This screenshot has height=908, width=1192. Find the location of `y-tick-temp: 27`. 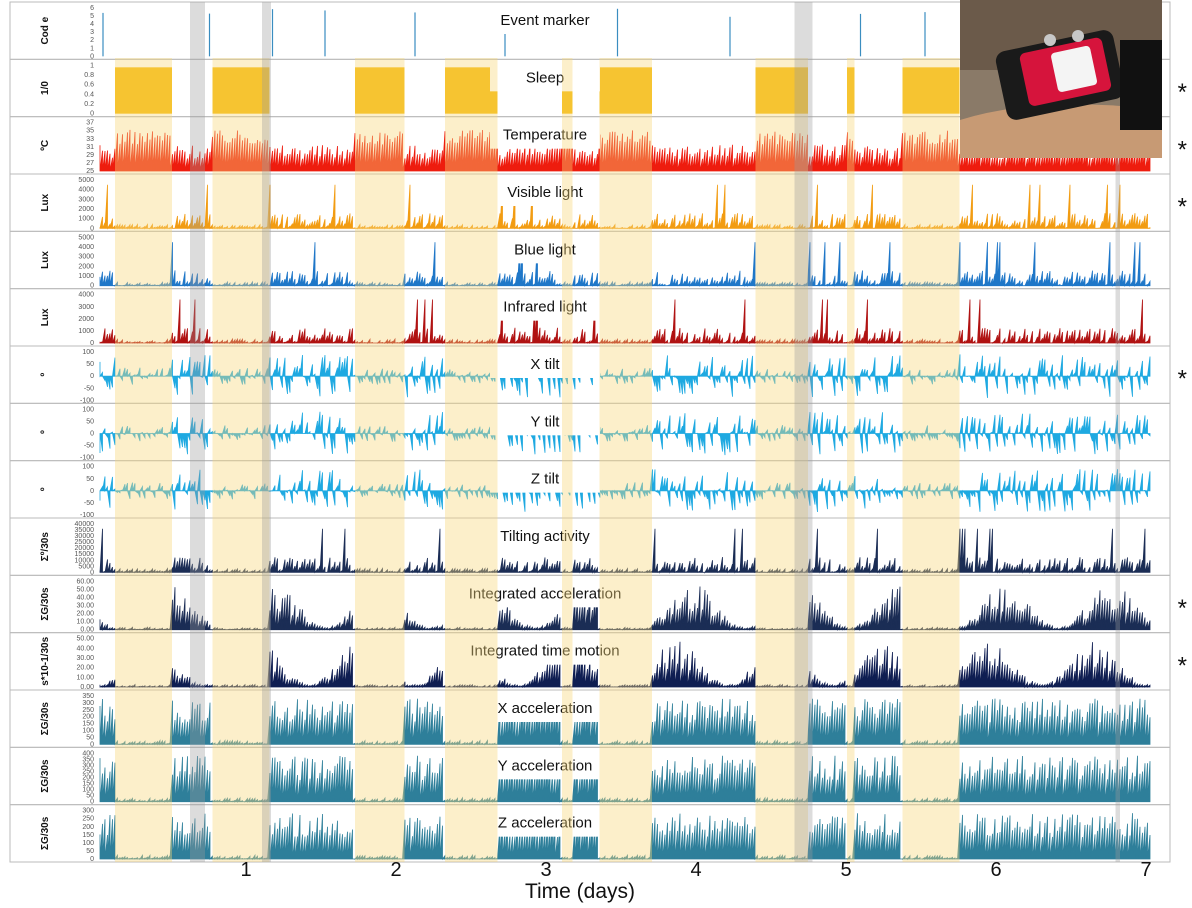

y-tick-temp: 27 is located at coordinates (90, 163).